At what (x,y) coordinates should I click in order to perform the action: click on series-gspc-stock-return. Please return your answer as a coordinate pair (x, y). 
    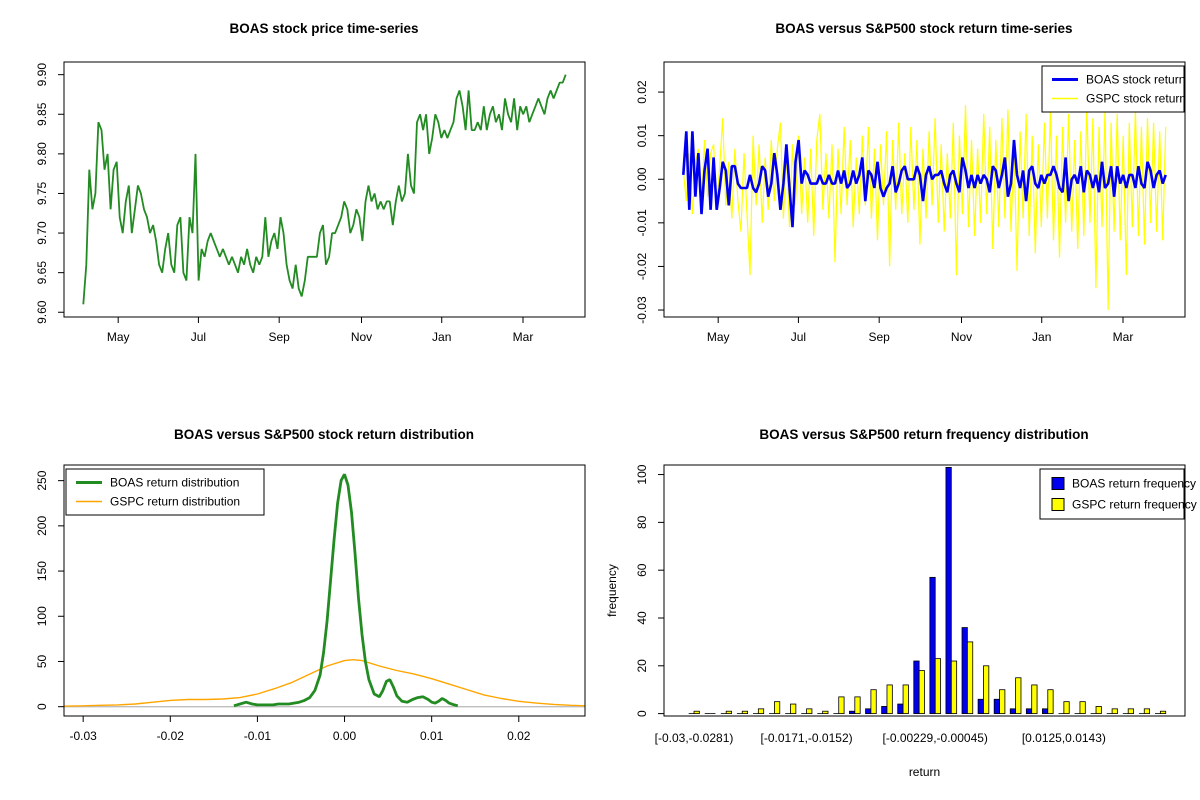
    Looking at the image, I should click on (924, 208).